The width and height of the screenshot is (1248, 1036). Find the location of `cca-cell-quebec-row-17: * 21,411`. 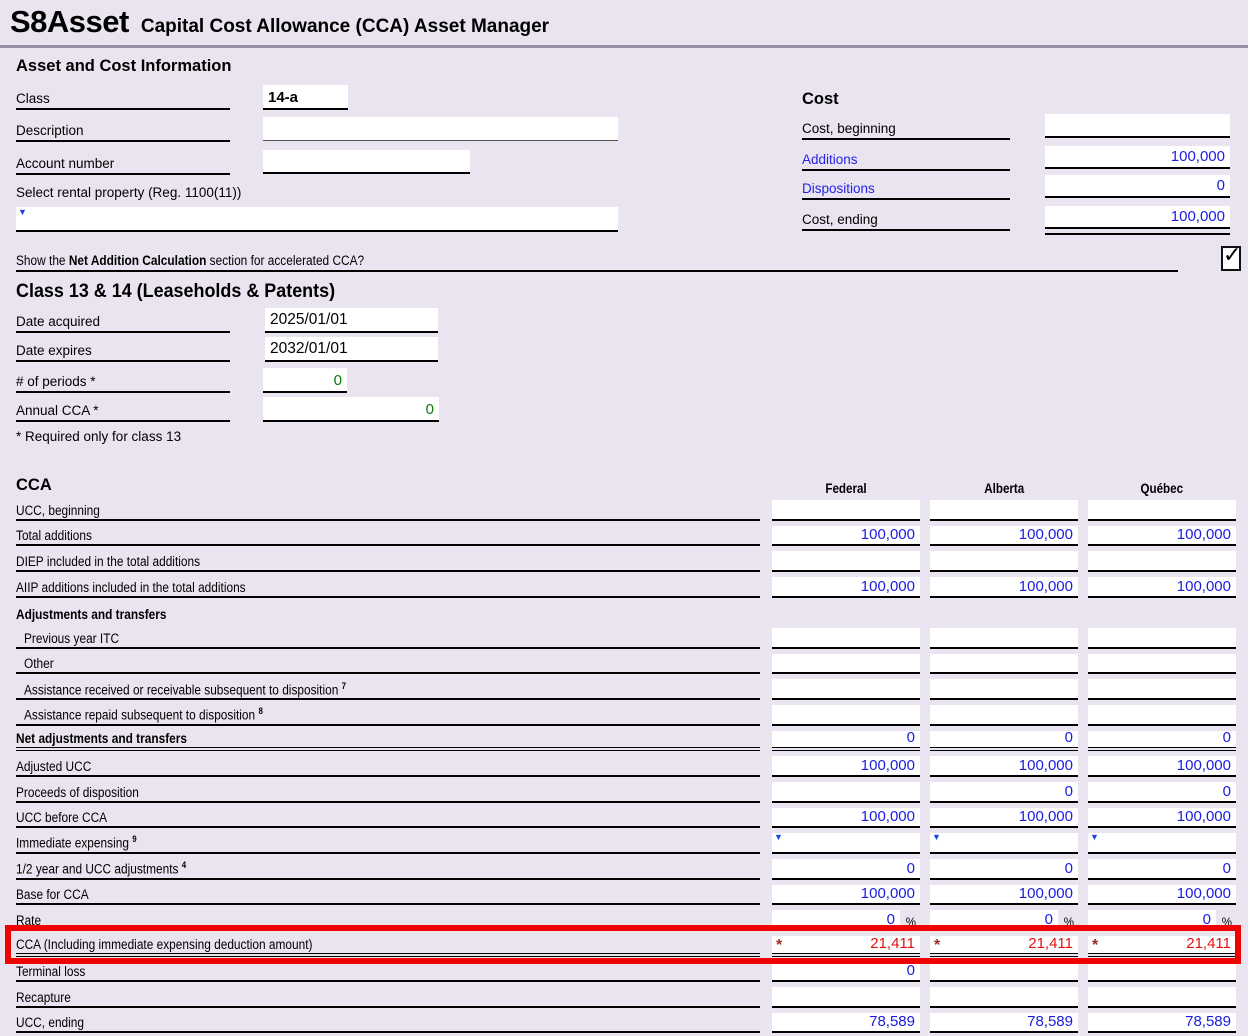

cca-cell-quebec-row-17: * 21,411 is located at coordinates (1162, 946).